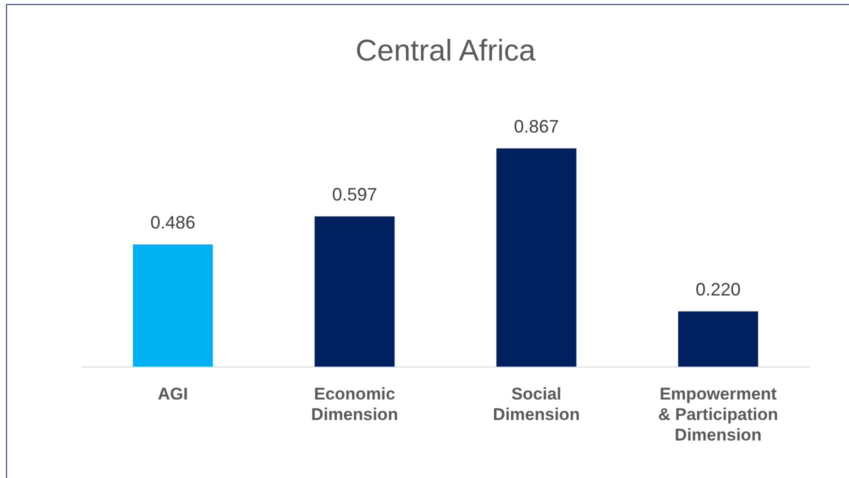 This screenshot has width=849, height=478. What do you see at coordinates (173, 394) in the screenshot?
I see `x-tick-label: AGI` at bounding box center [173, 394].